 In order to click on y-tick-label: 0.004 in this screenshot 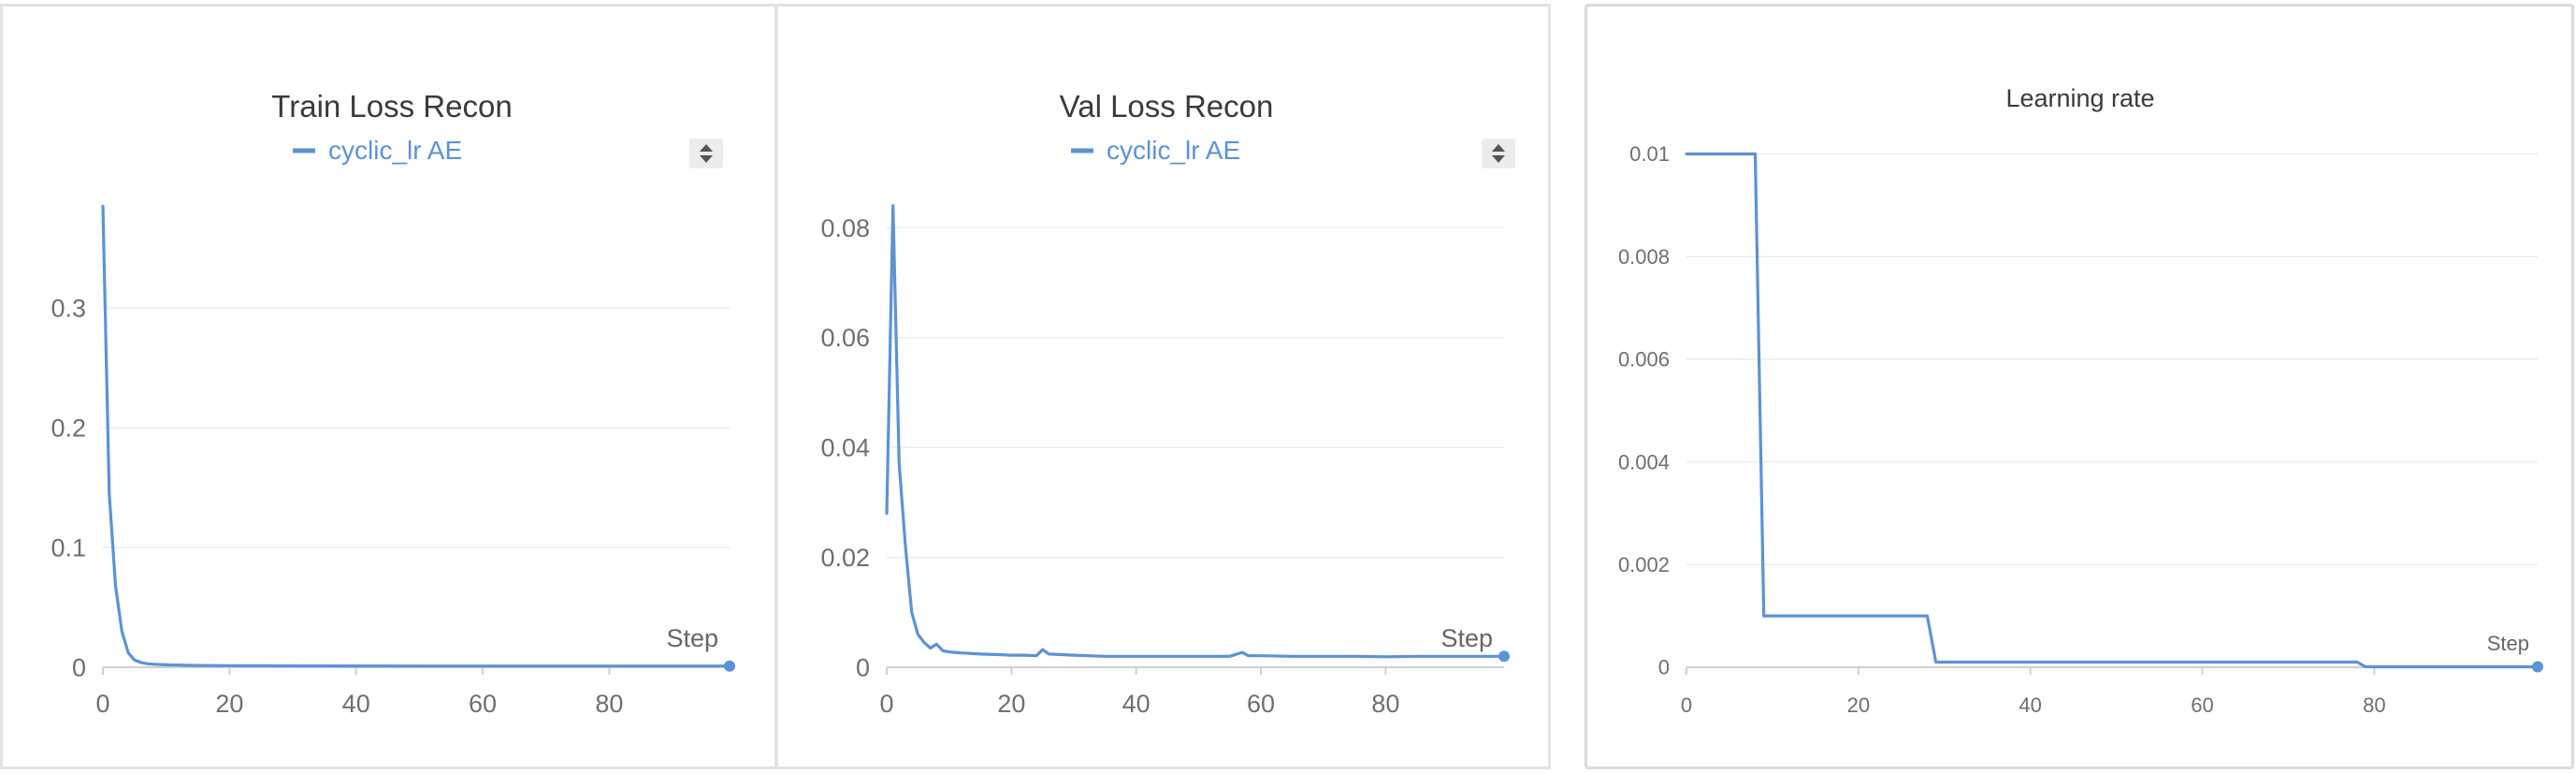, I will do `click(1644, 462)`.